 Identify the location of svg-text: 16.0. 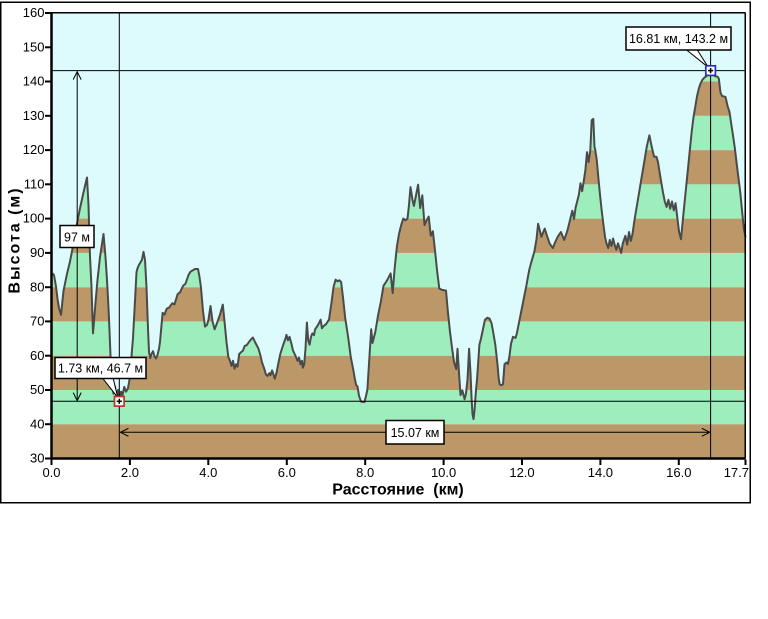
(678, 472).